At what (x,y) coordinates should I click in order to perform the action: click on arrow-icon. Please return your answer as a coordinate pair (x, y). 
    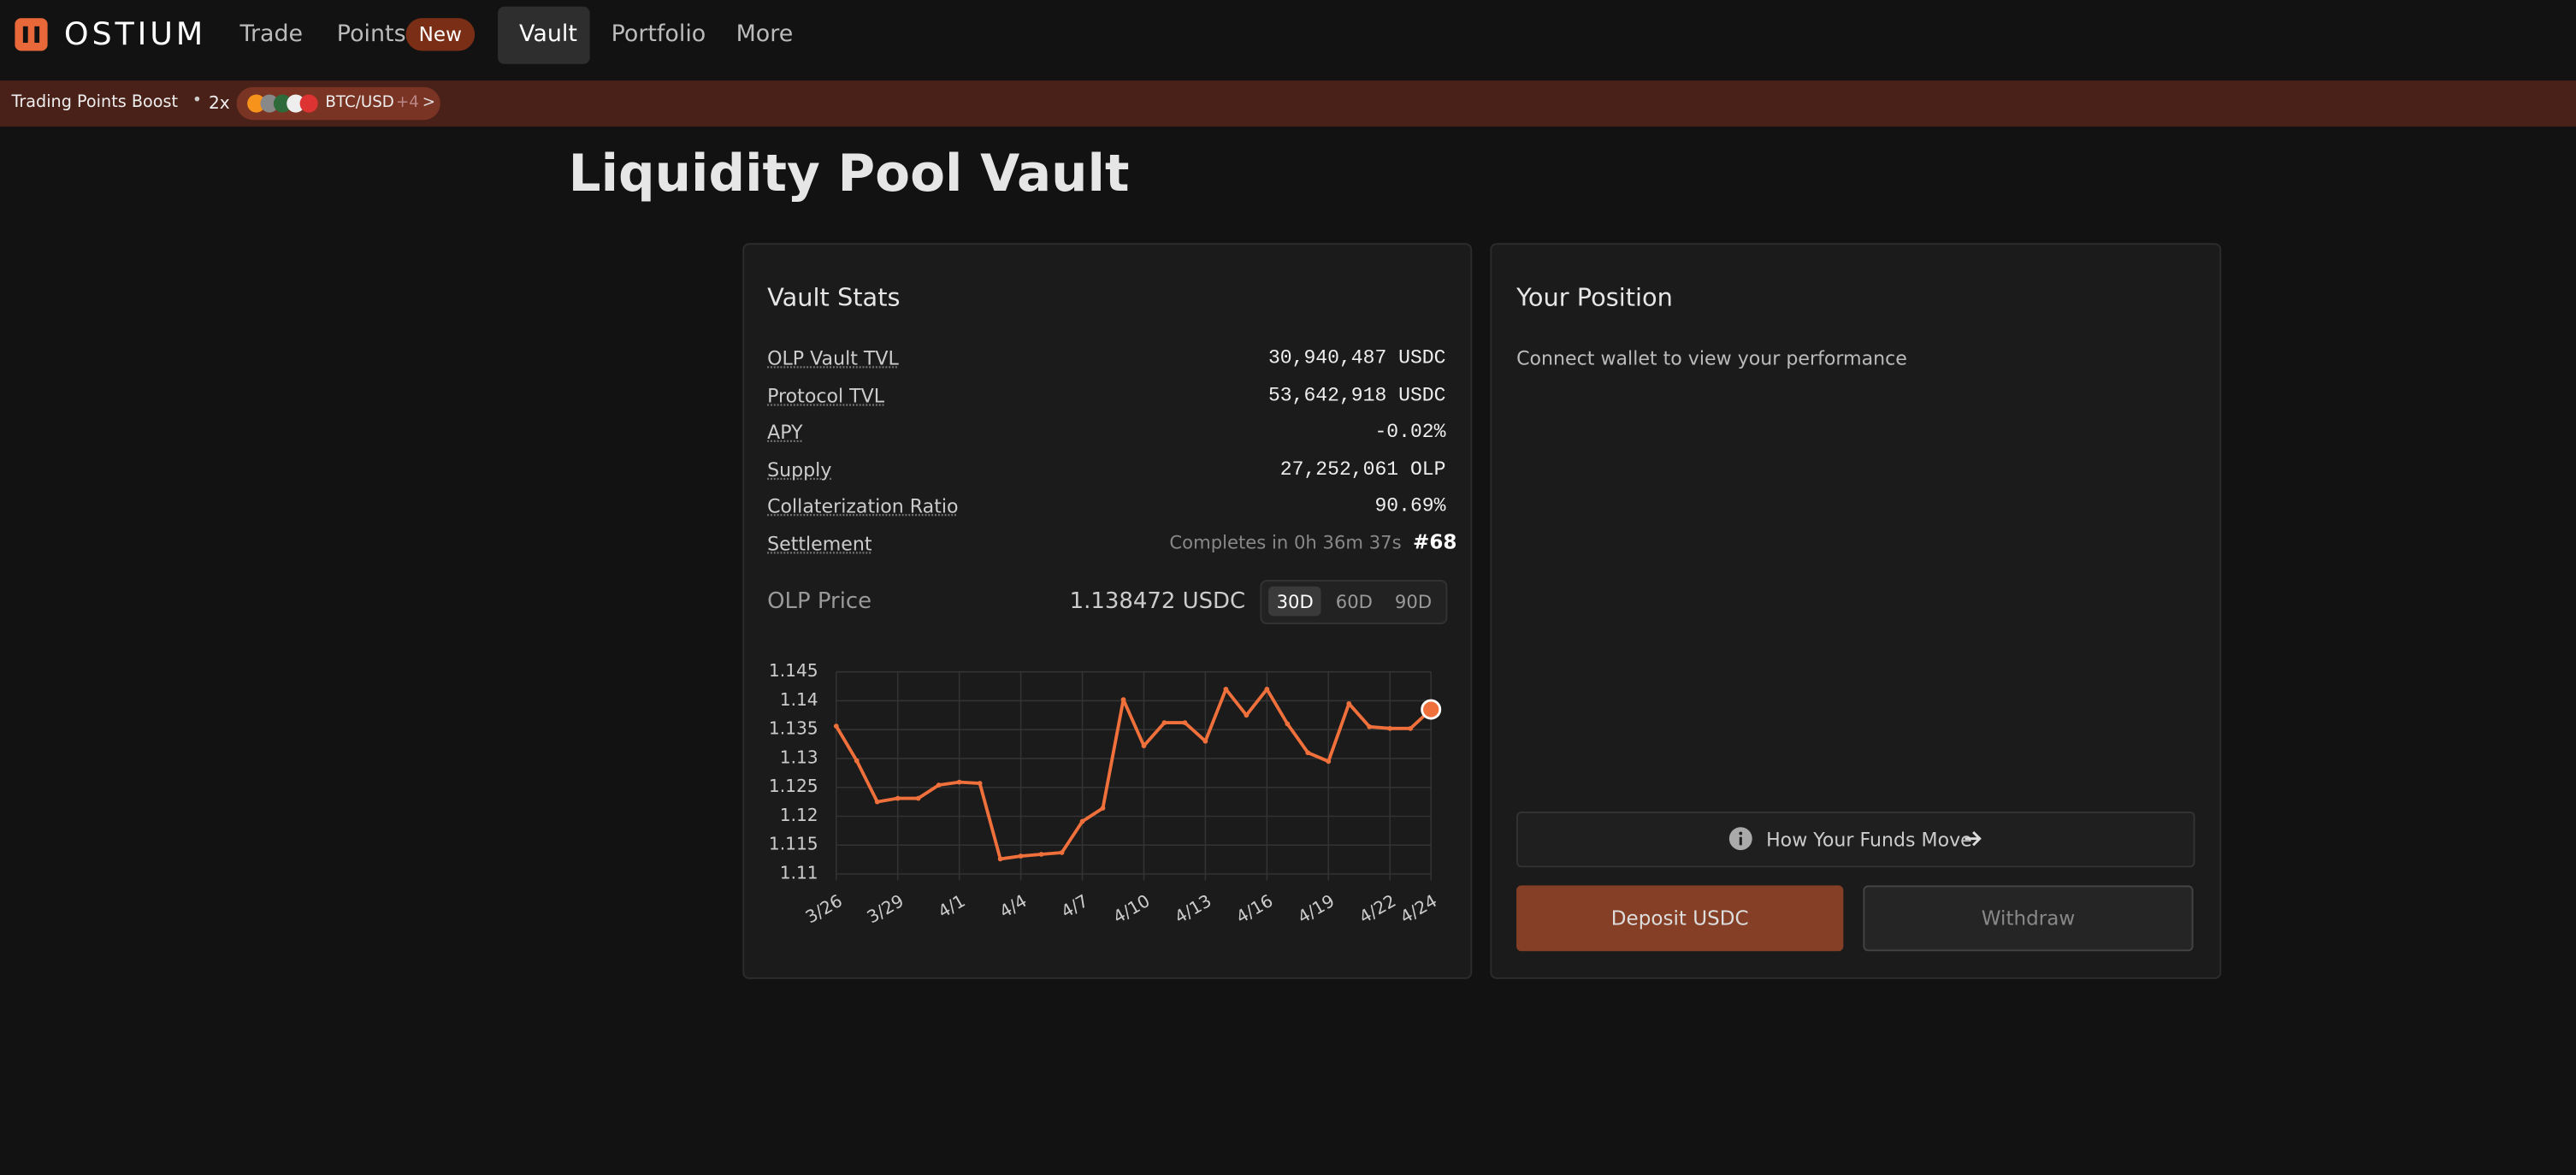
    Looking at the image, I should click on (1973, 838).